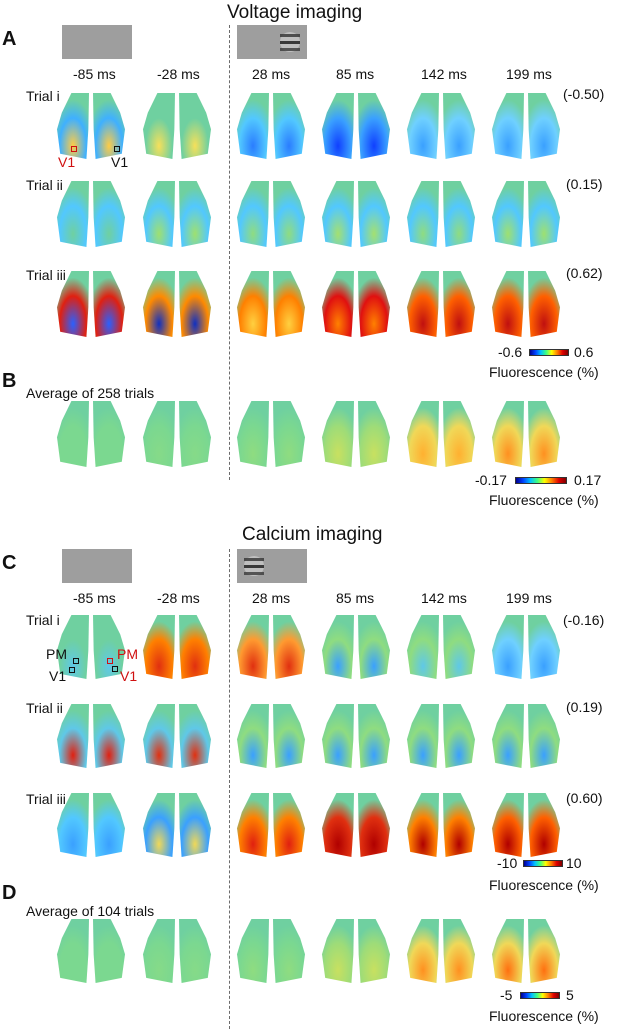 The height and width of the screenshot is (1029, 617). What do you see at coordinates (67, 162) in the screenshot?
I see `voltage-roi-label-left: V1` at bounding box center [67, 162].